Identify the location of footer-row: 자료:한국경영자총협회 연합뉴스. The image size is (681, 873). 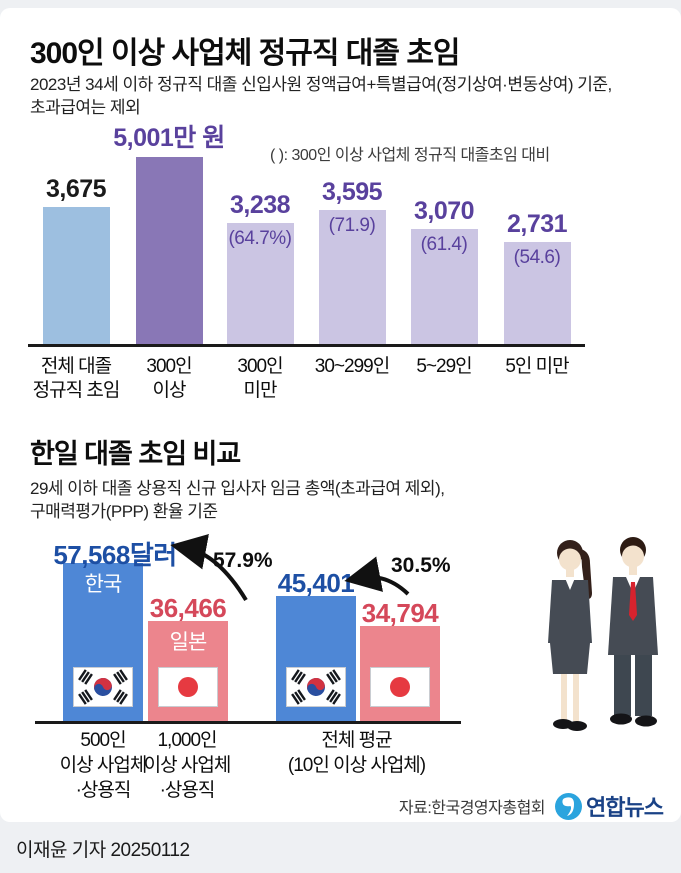
(340, 806).